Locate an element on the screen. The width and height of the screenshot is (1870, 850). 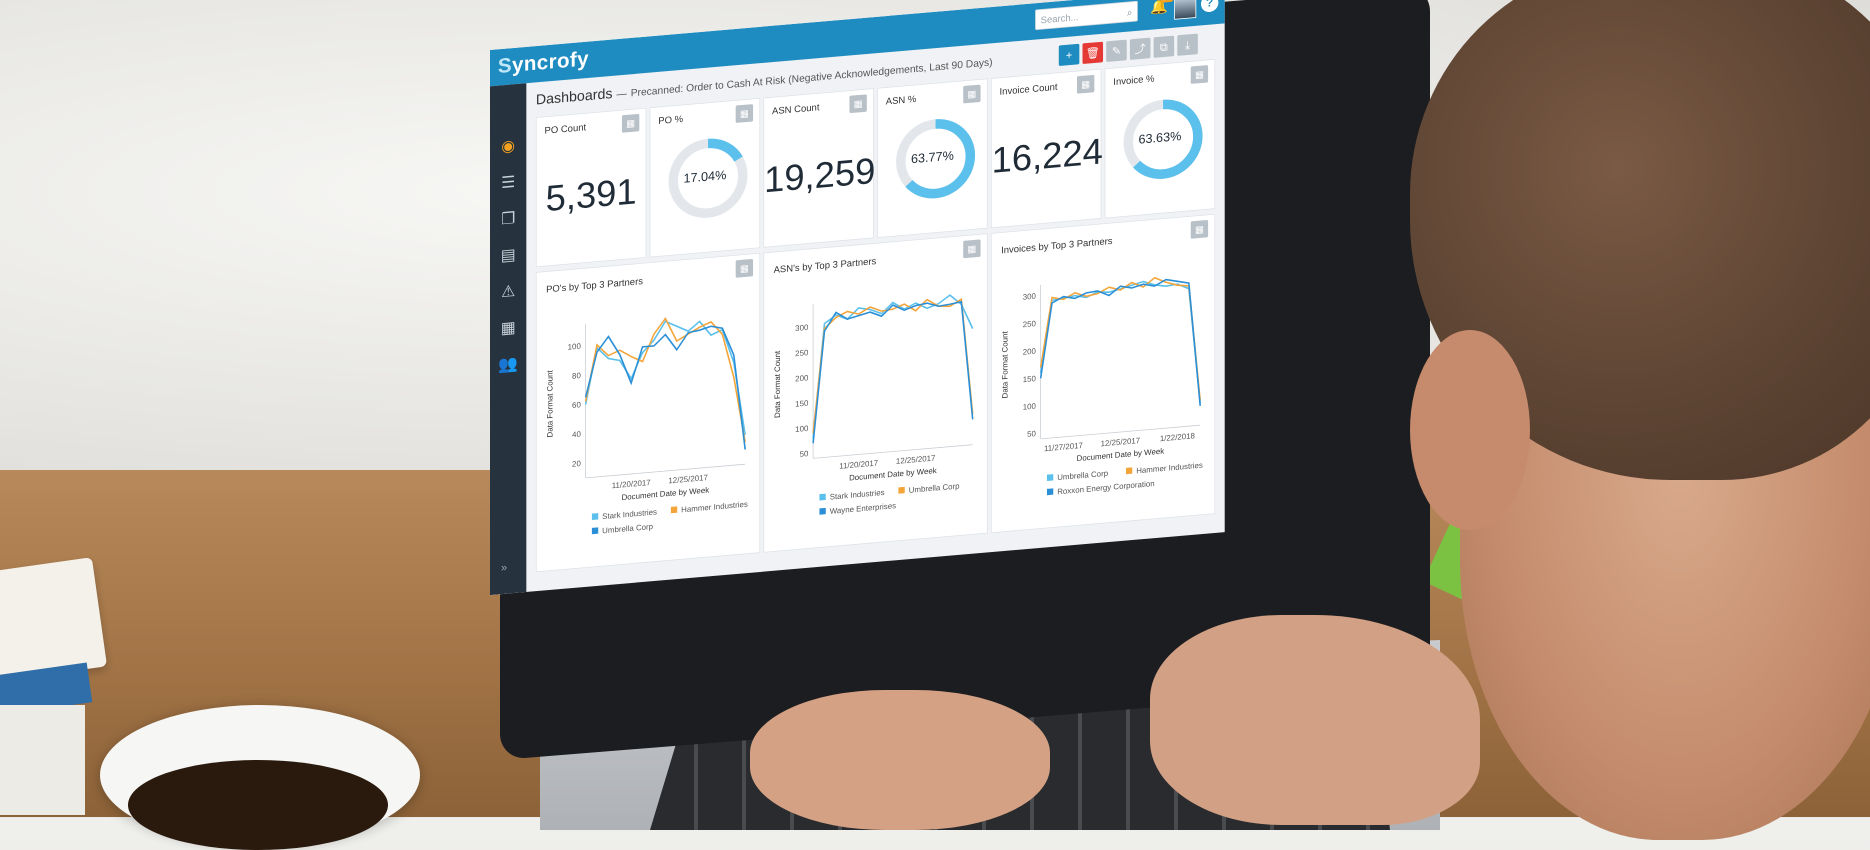
y-tick-label: 300 is located at coordinates (802, 328).